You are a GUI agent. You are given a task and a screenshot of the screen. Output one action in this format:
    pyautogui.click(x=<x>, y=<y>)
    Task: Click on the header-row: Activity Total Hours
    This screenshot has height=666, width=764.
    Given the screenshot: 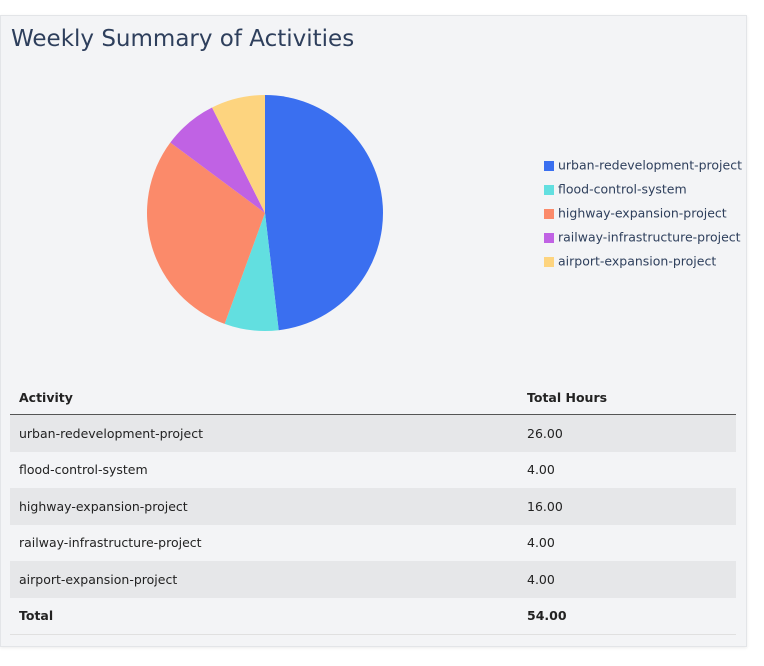 What is the action you would take?
    pyautogui.click(x=373, y=397)
    